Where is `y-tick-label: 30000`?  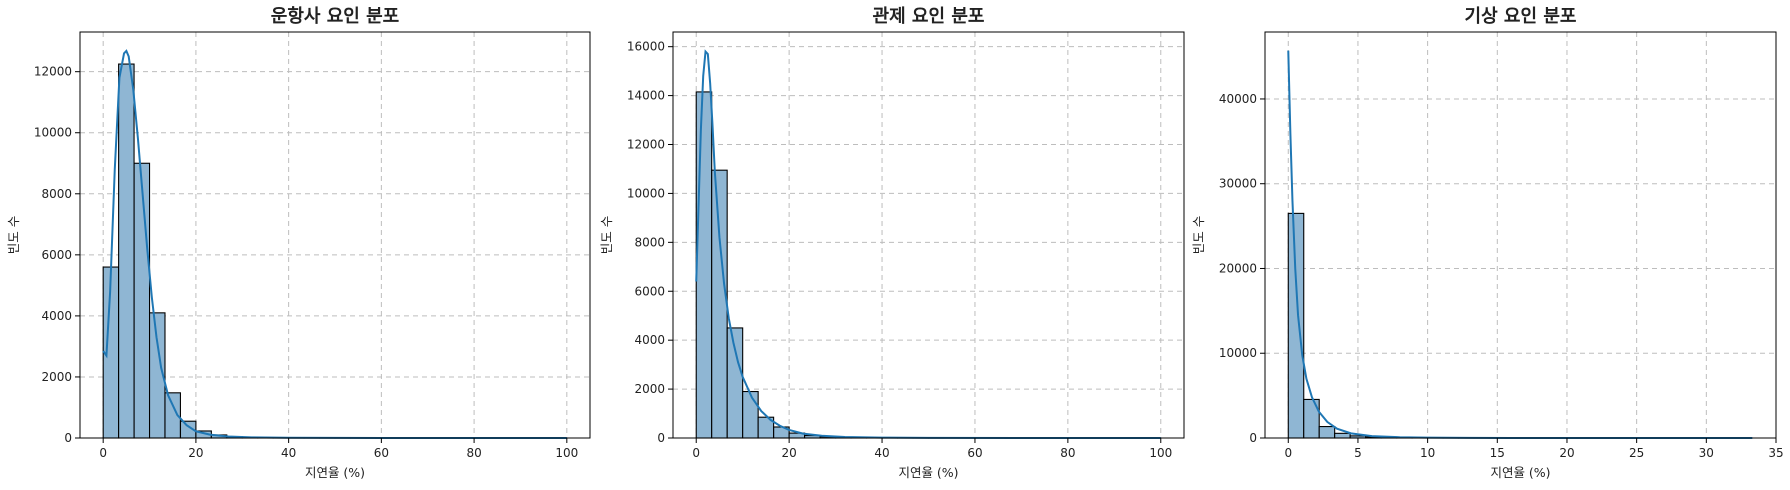 y-tick-label: 30000 is located at coordinates (1238, 184).